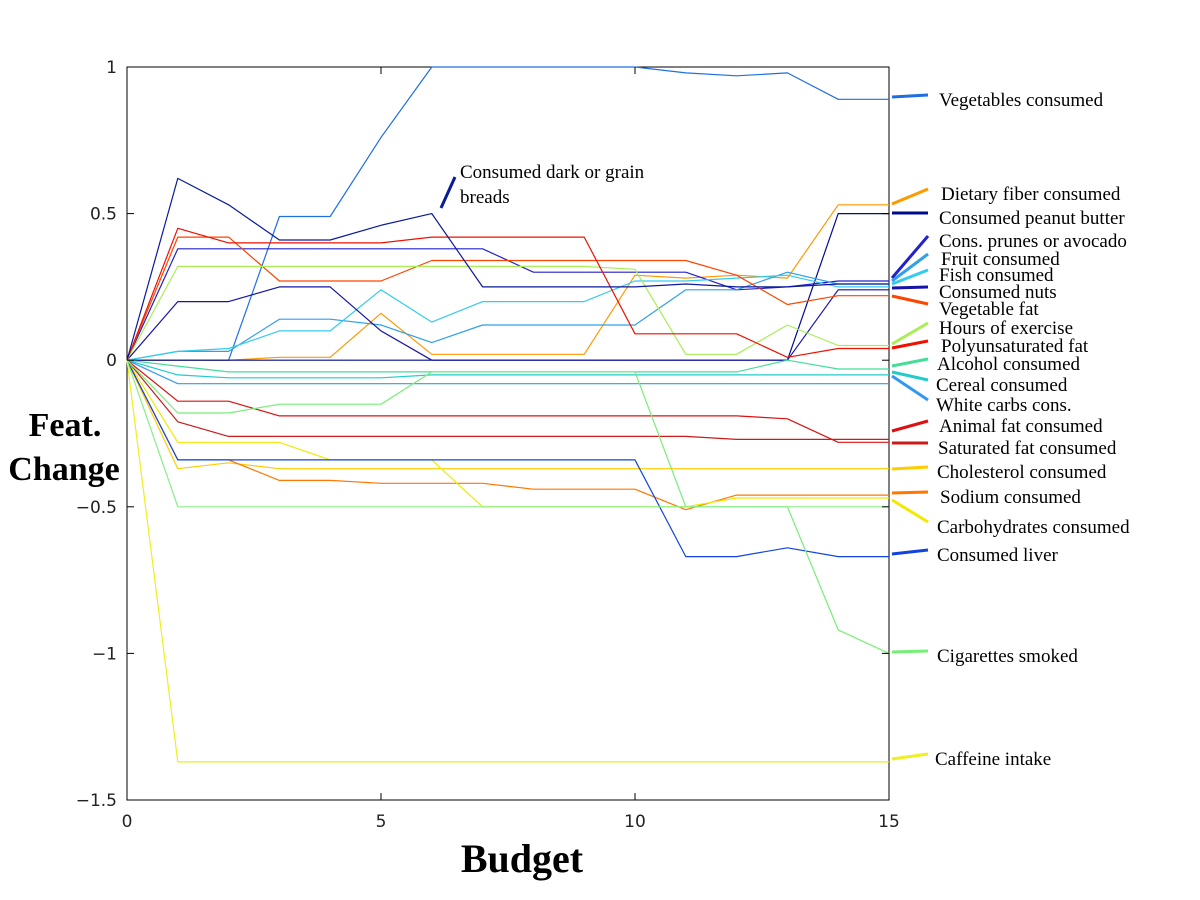  I want to click on legend-label: Cholesterol consumed, so click(1022, 472).